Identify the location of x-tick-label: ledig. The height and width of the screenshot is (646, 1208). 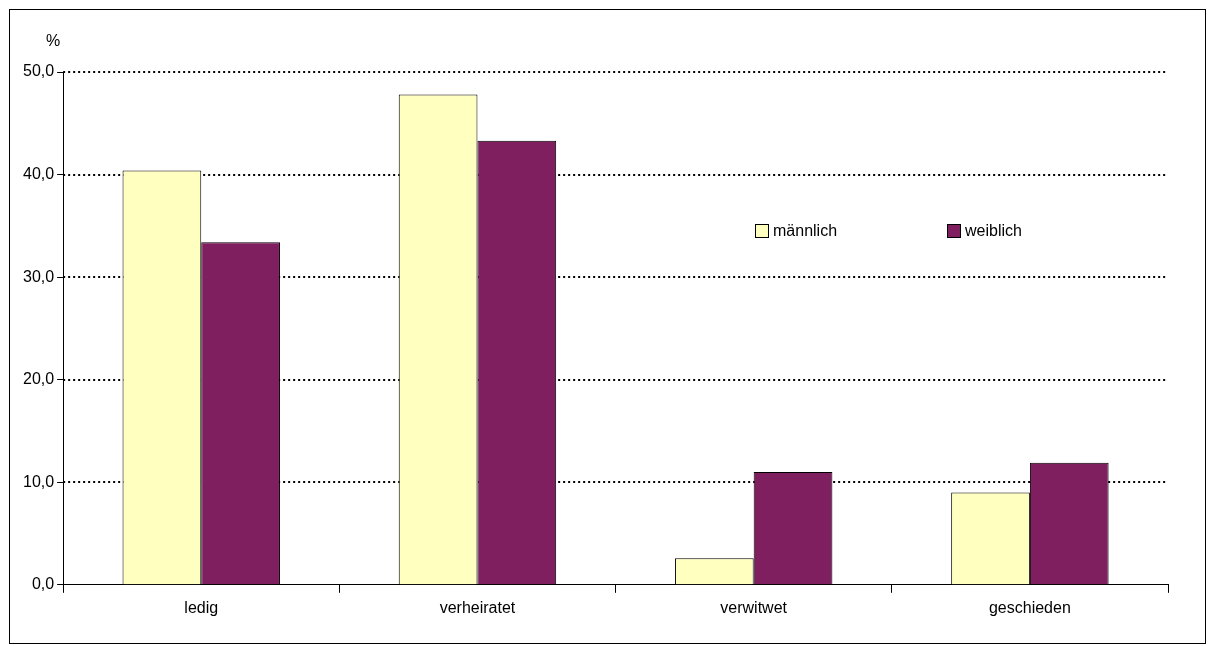
(201, 607).